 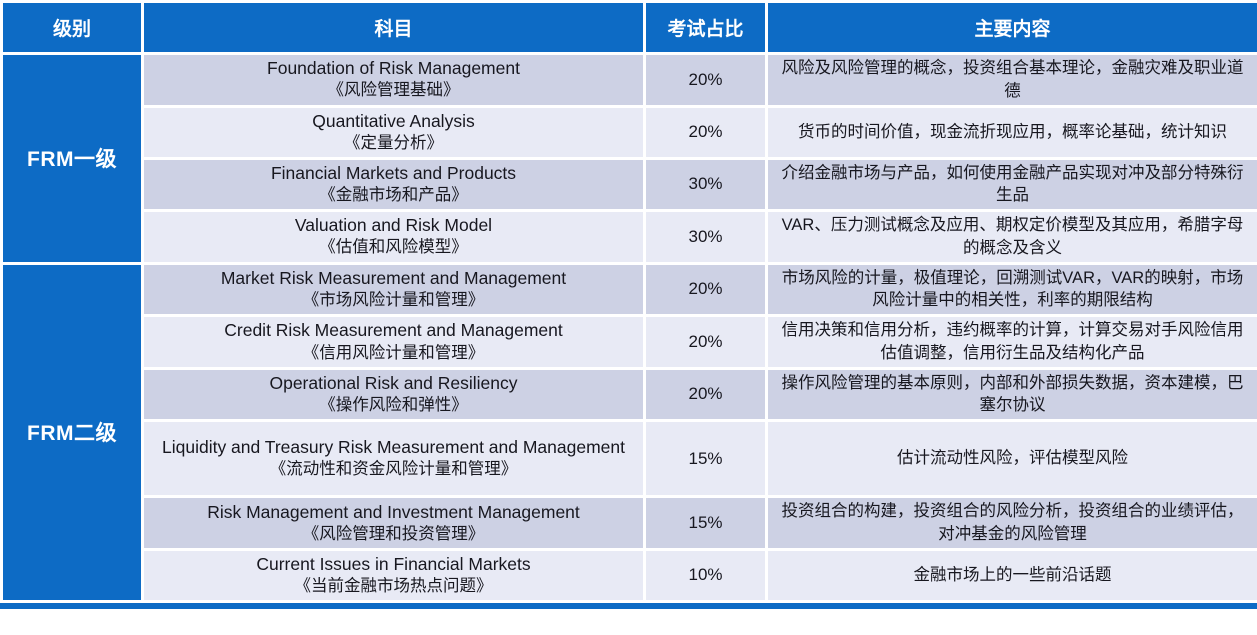 I want to click on subject-cn: 《市场风险计量和管理》, so click(x=393, y=300).